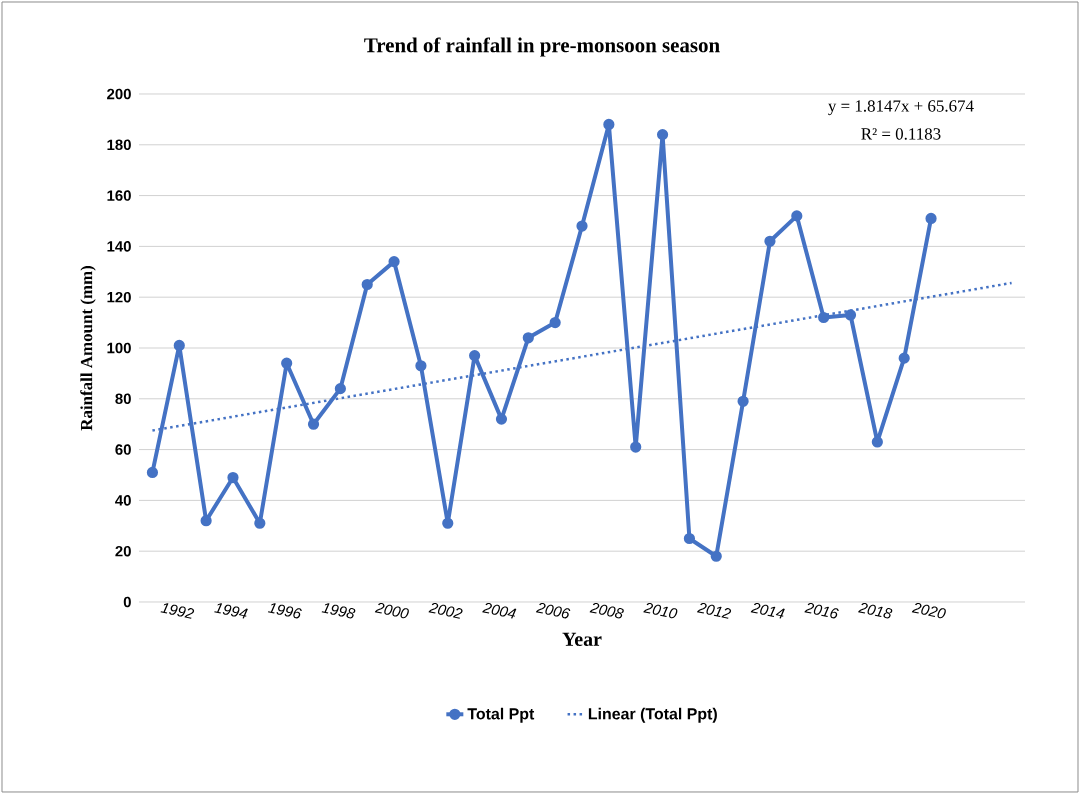 The image size is (1084, 794). What do you see at coordinates (901, 108) in the screenshot?
I see `annotation: y = 1.8147x + 65.674` at bounding box center [901, 108].